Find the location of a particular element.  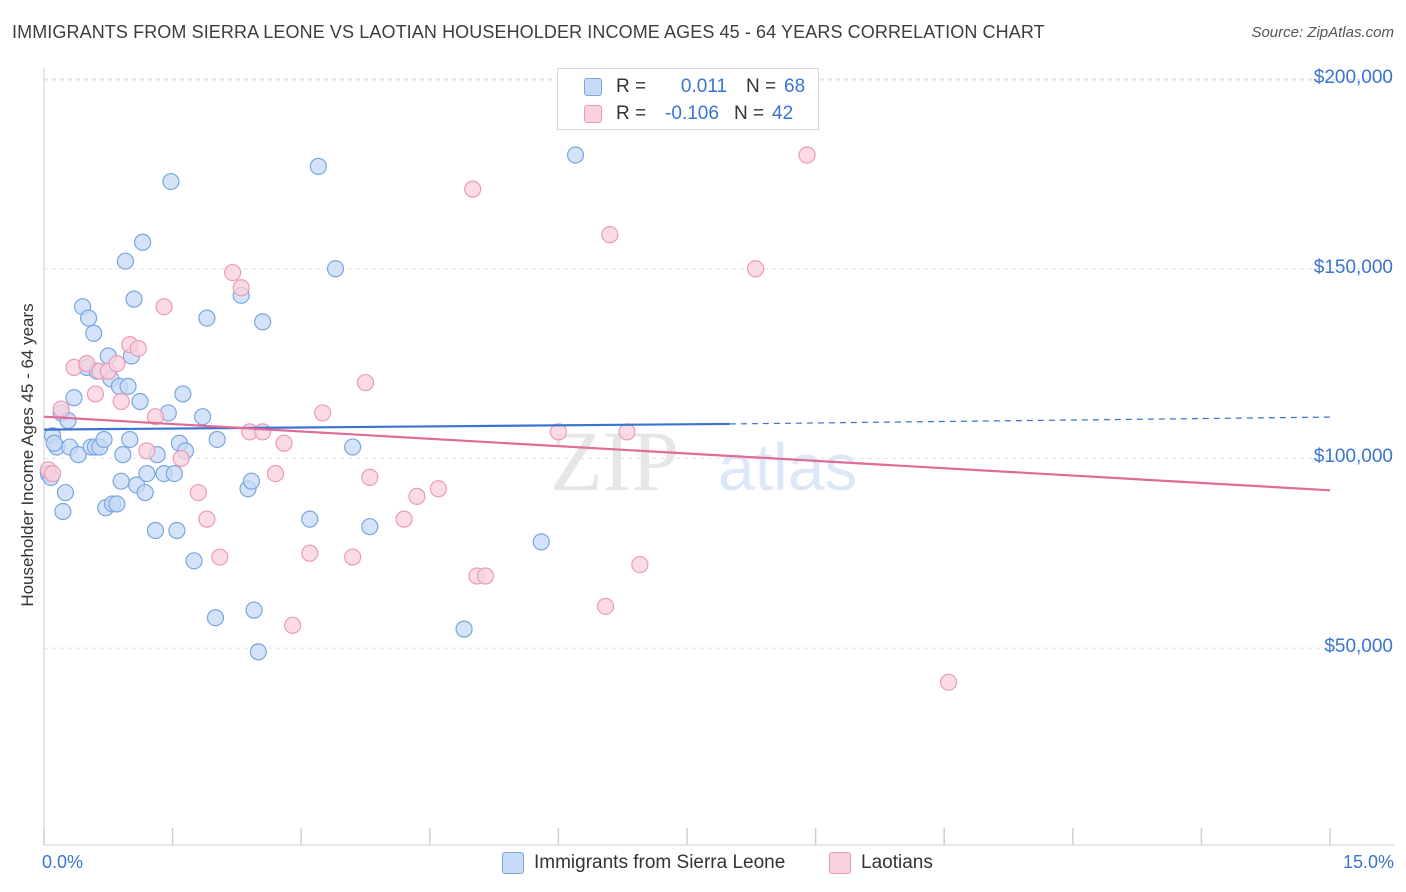

trend-lines is located at coordinates (687, 453).